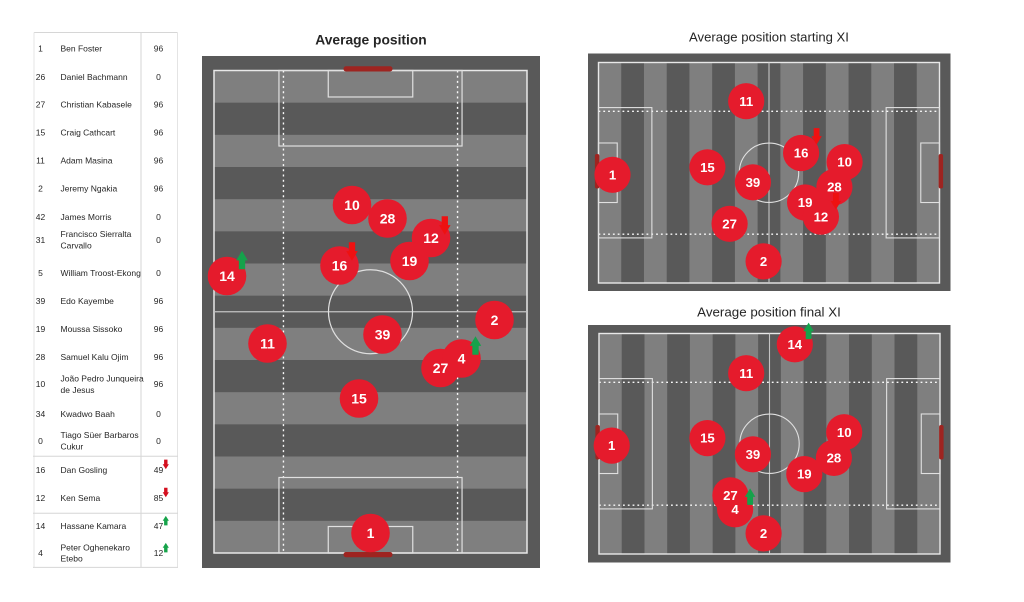 The width and height of the screenshot is (1024, 602). Describe the element at coordinates (102, 379) in the screenshot. I see `svg-text: João Pedro Junqueira` at that location.